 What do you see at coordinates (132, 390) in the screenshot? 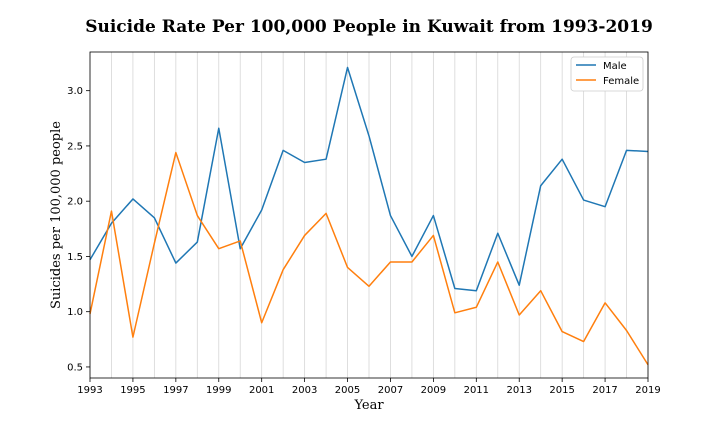
I see `x-tick-label: 1995` at bounding box center [132, 390].